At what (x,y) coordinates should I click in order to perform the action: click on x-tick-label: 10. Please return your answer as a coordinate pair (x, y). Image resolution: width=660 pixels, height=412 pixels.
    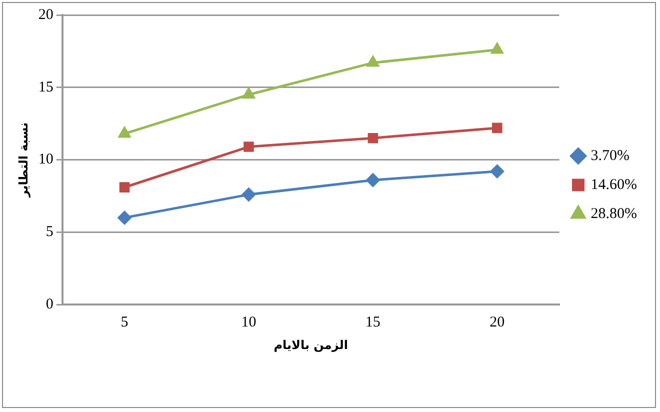
    Looking at the image, I should click on (248, 322).